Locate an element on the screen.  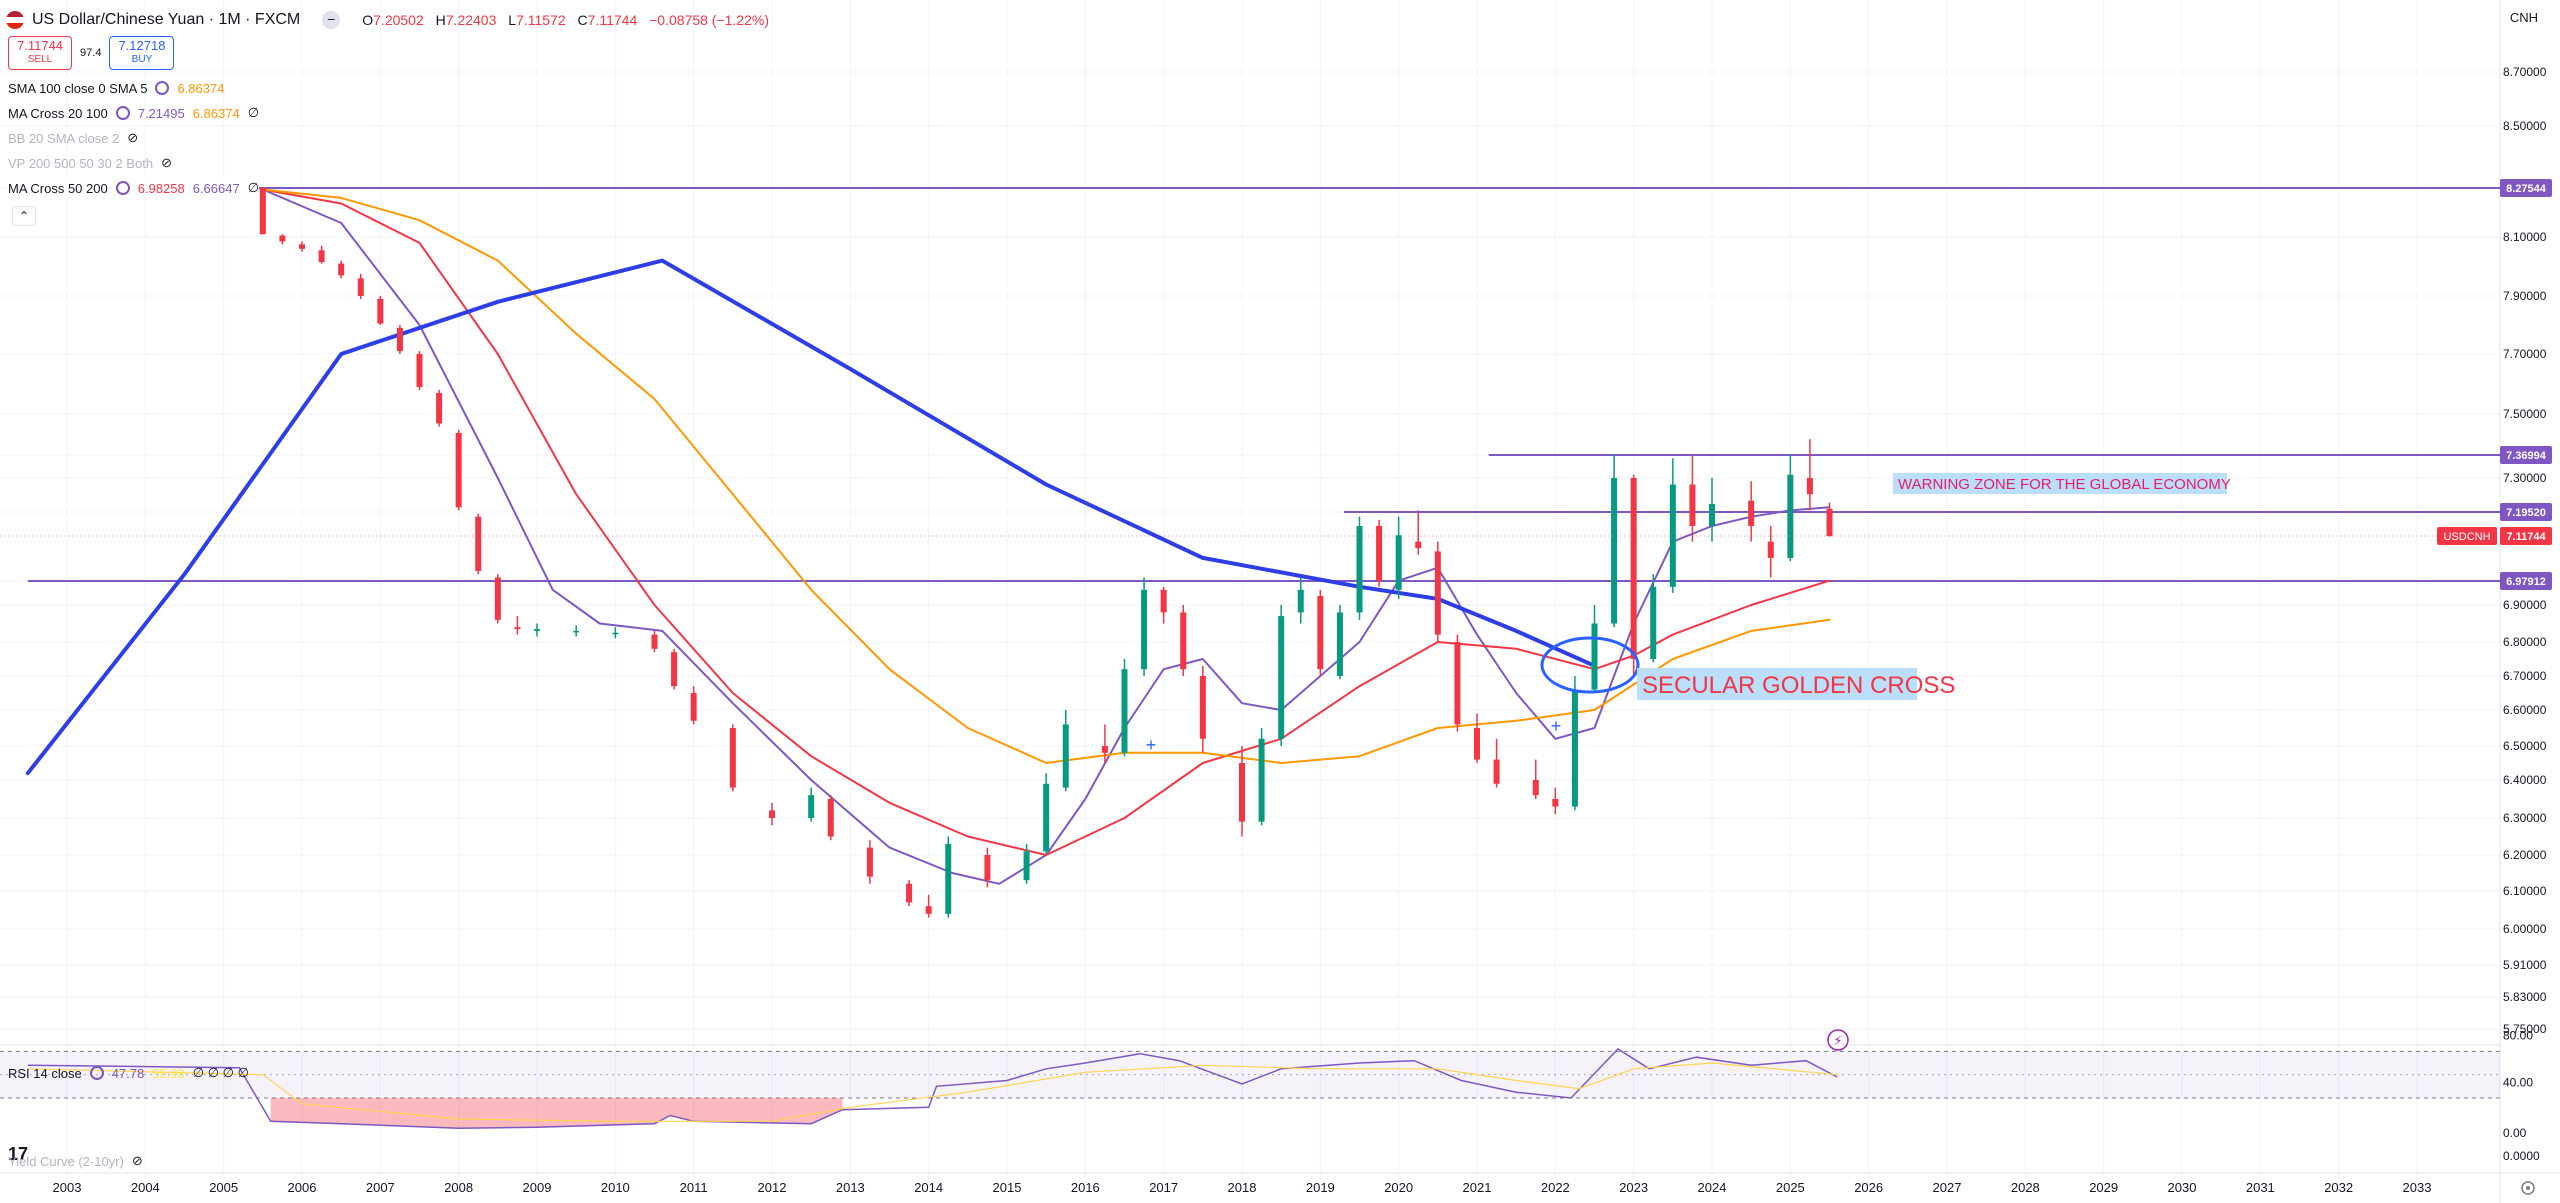
golden-cross-label: SECULAR GOLDEN CROSS is located at coordinates (1798, 685).